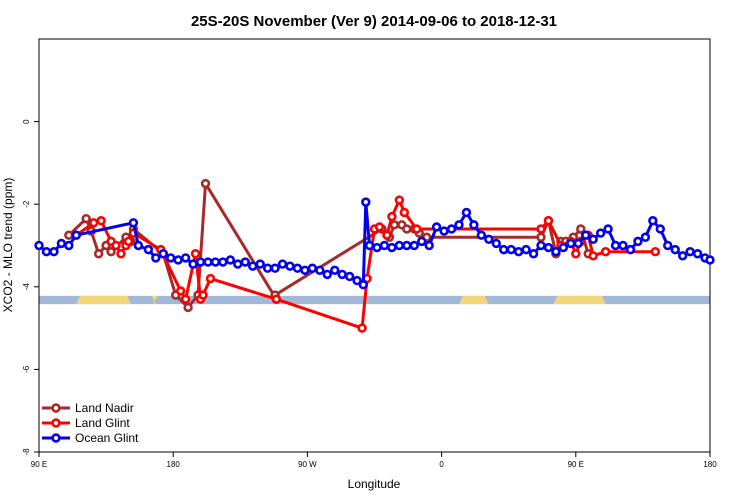 The height and width of the screenshot is (500, 750). What do you see at coordinates (26, 452) in the screenshot?
I see `y-tick-label: -8` at bounding box center [26, 452].